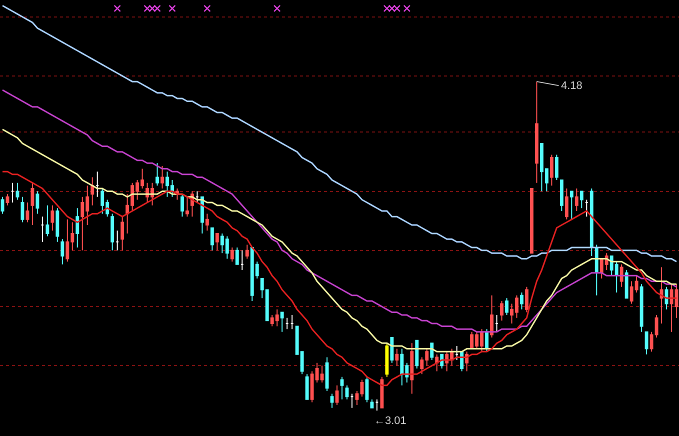  What do you see at coordinates (390, 421) in the screenshot?
I see `annotation: ←3.01` at bounding box center [390, 421].